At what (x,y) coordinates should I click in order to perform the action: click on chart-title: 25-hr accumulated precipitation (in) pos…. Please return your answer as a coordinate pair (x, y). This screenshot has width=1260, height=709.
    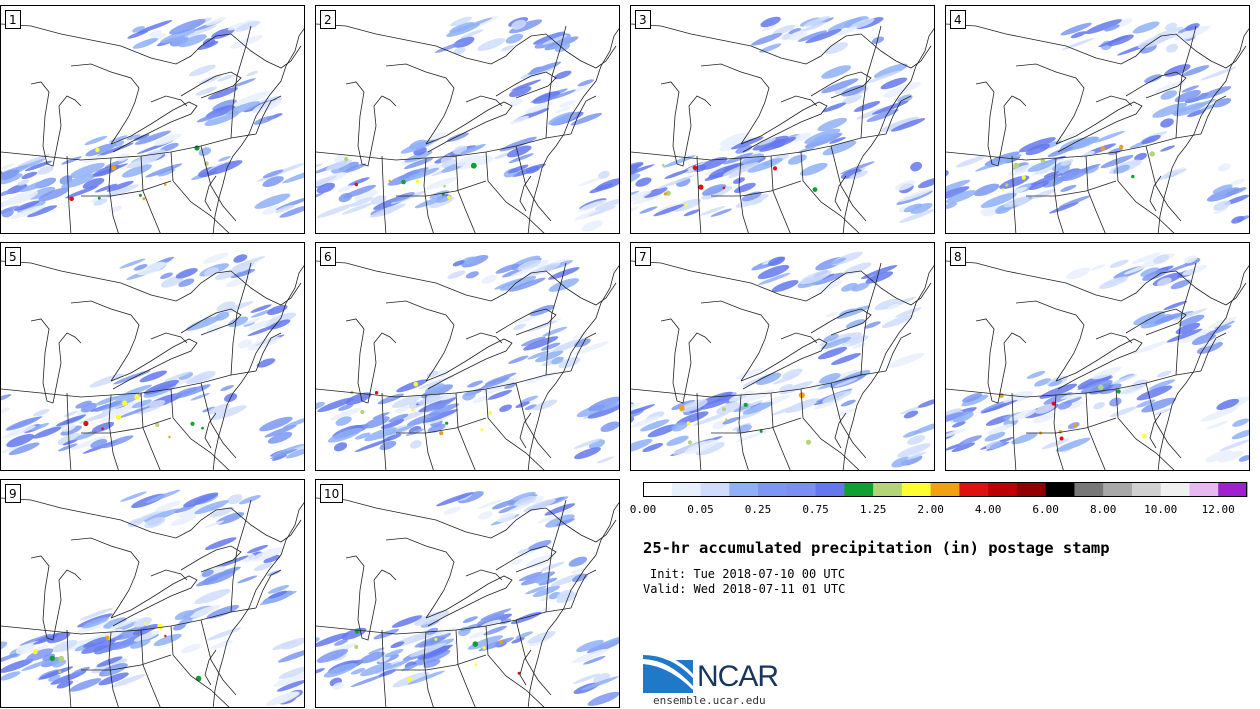
    Looking at the image, I should click on (876, 548).